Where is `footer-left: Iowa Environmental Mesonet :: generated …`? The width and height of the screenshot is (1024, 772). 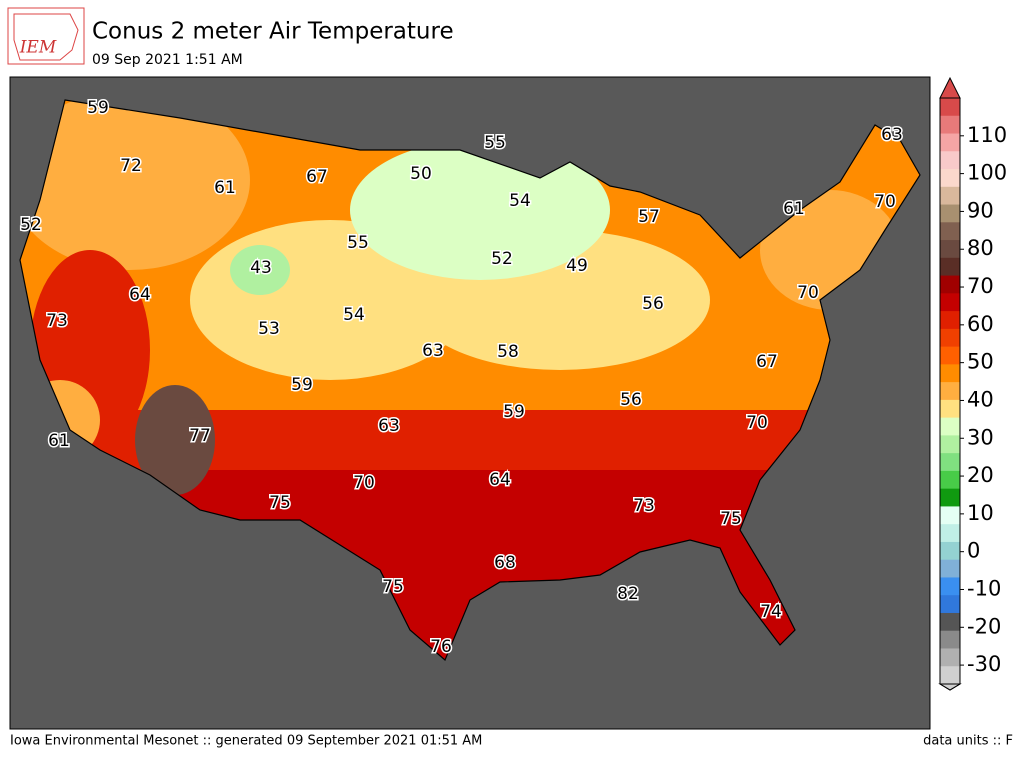 footer-left: Iowa Environmental Mesonet :: generated … is located at coordinates (246, 741).